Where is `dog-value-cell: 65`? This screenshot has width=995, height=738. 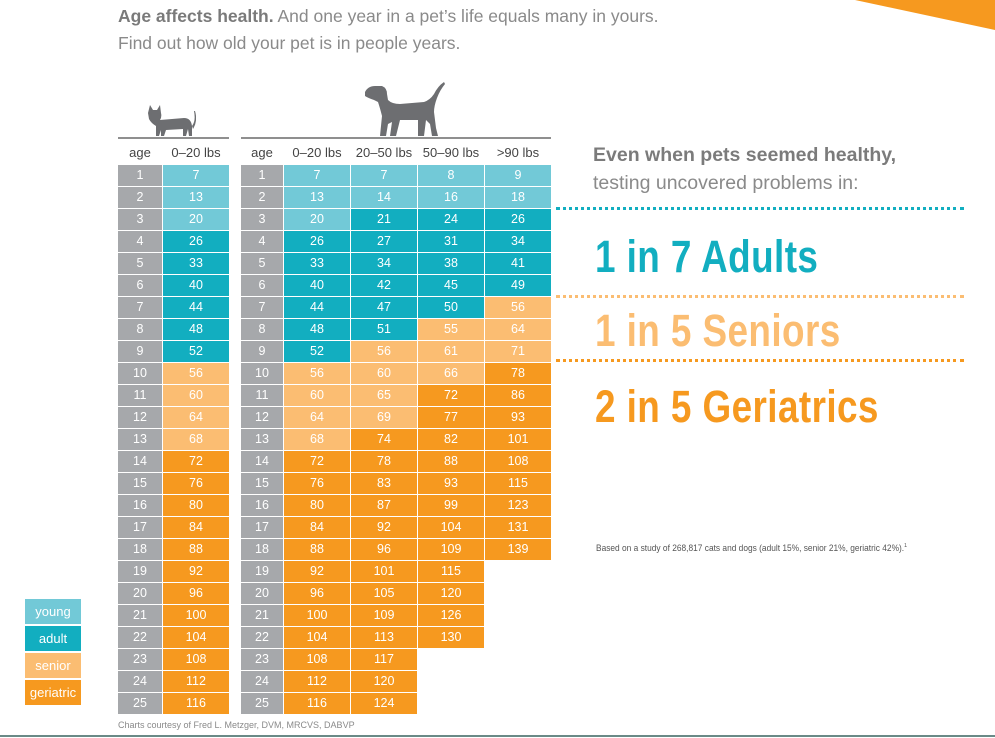 dog-value-cell: 65 is located at coordinates (384, 395).